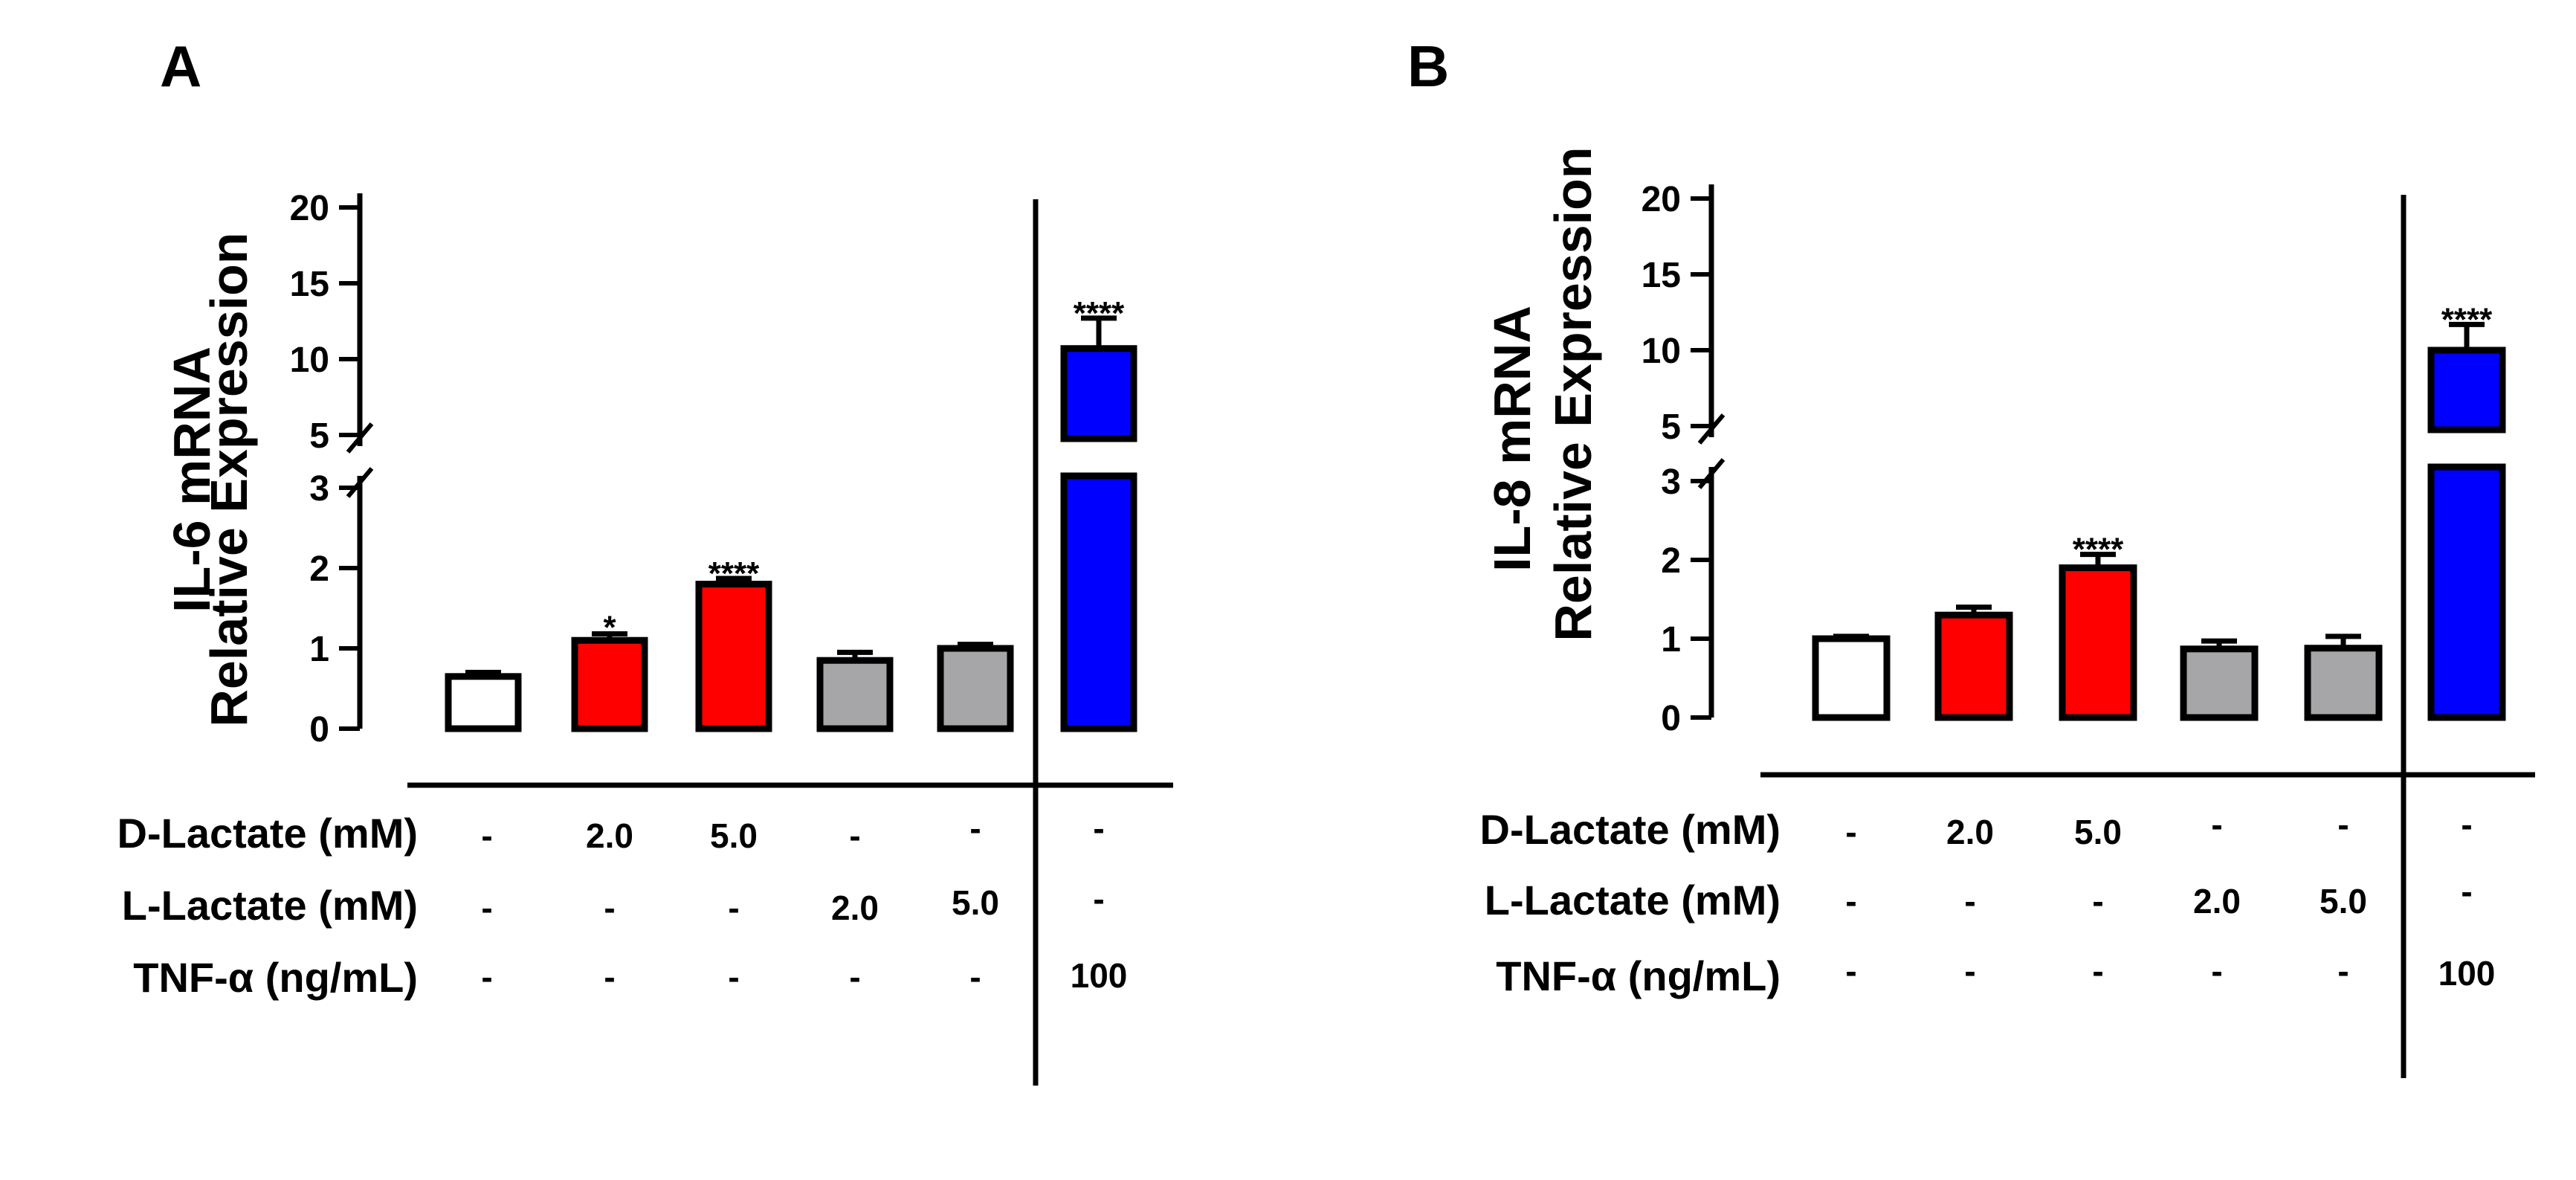 The image size is (2576, 1180). What do you see at coordinates (2467, 973) in the screenshot?
I see `panel-b-cell: 100` at bounding box center [2467, 973].